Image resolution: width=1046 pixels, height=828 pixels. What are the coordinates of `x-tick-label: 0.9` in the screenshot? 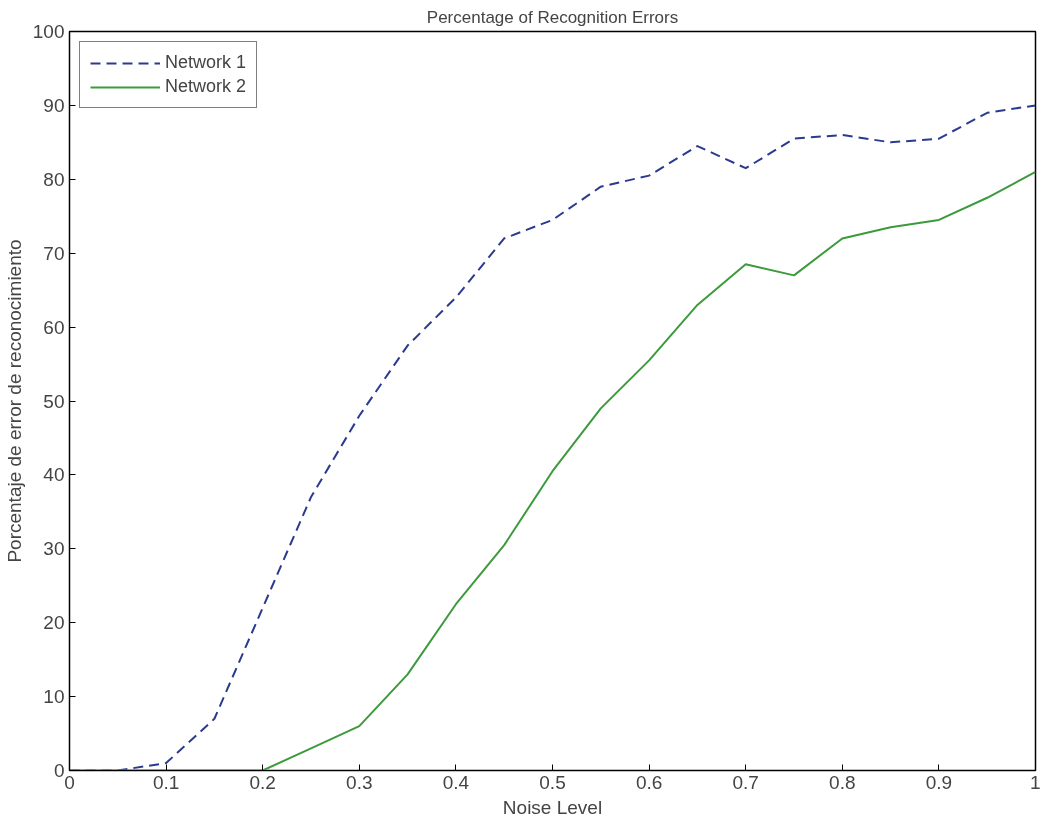 It's located at (939, 782).